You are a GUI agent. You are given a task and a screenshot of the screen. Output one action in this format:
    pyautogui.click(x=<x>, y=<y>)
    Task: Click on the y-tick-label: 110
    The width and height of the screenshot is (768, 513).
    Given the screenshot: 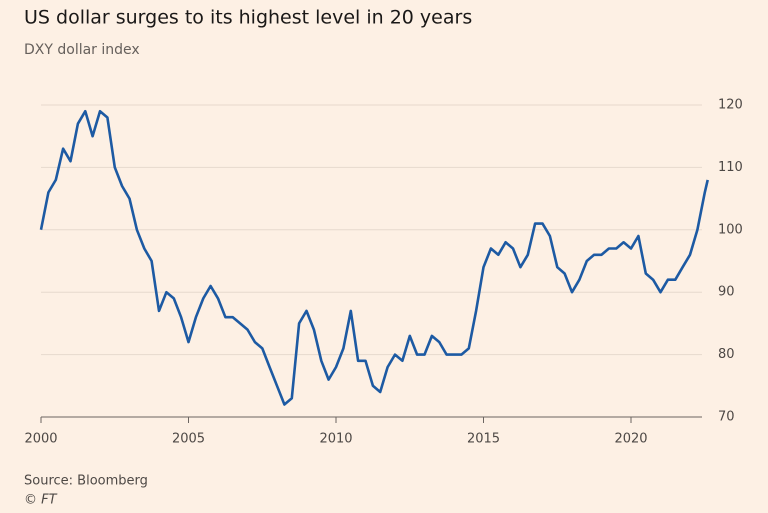 What is the action you would take?
    pyautogui.click(x=730, y=167)
    